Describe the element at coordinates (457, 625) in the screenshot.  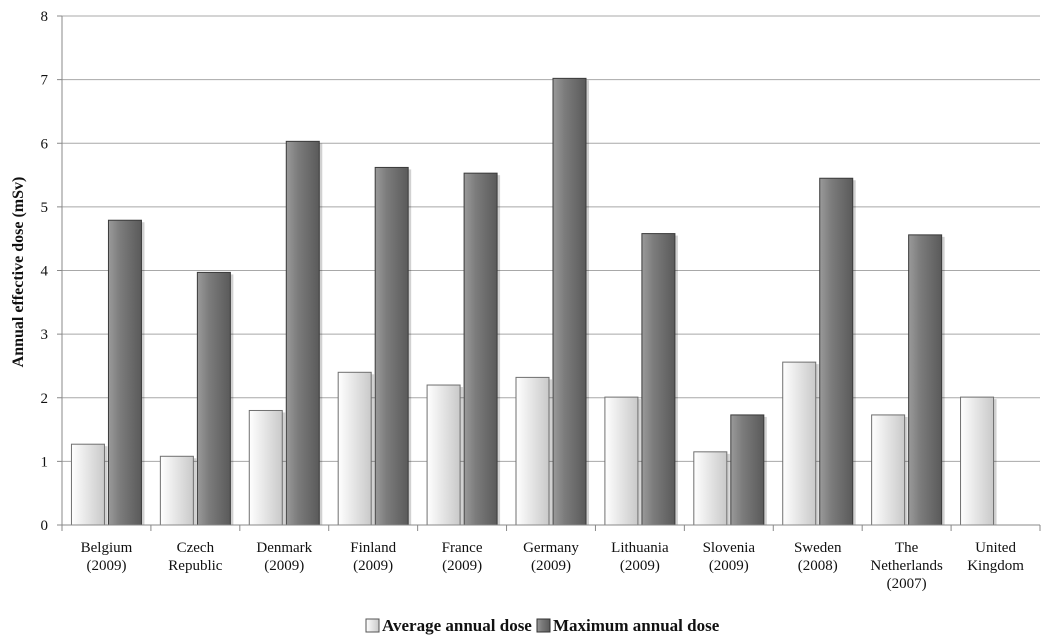
I see `legend-label: Average annual dose` at that location.